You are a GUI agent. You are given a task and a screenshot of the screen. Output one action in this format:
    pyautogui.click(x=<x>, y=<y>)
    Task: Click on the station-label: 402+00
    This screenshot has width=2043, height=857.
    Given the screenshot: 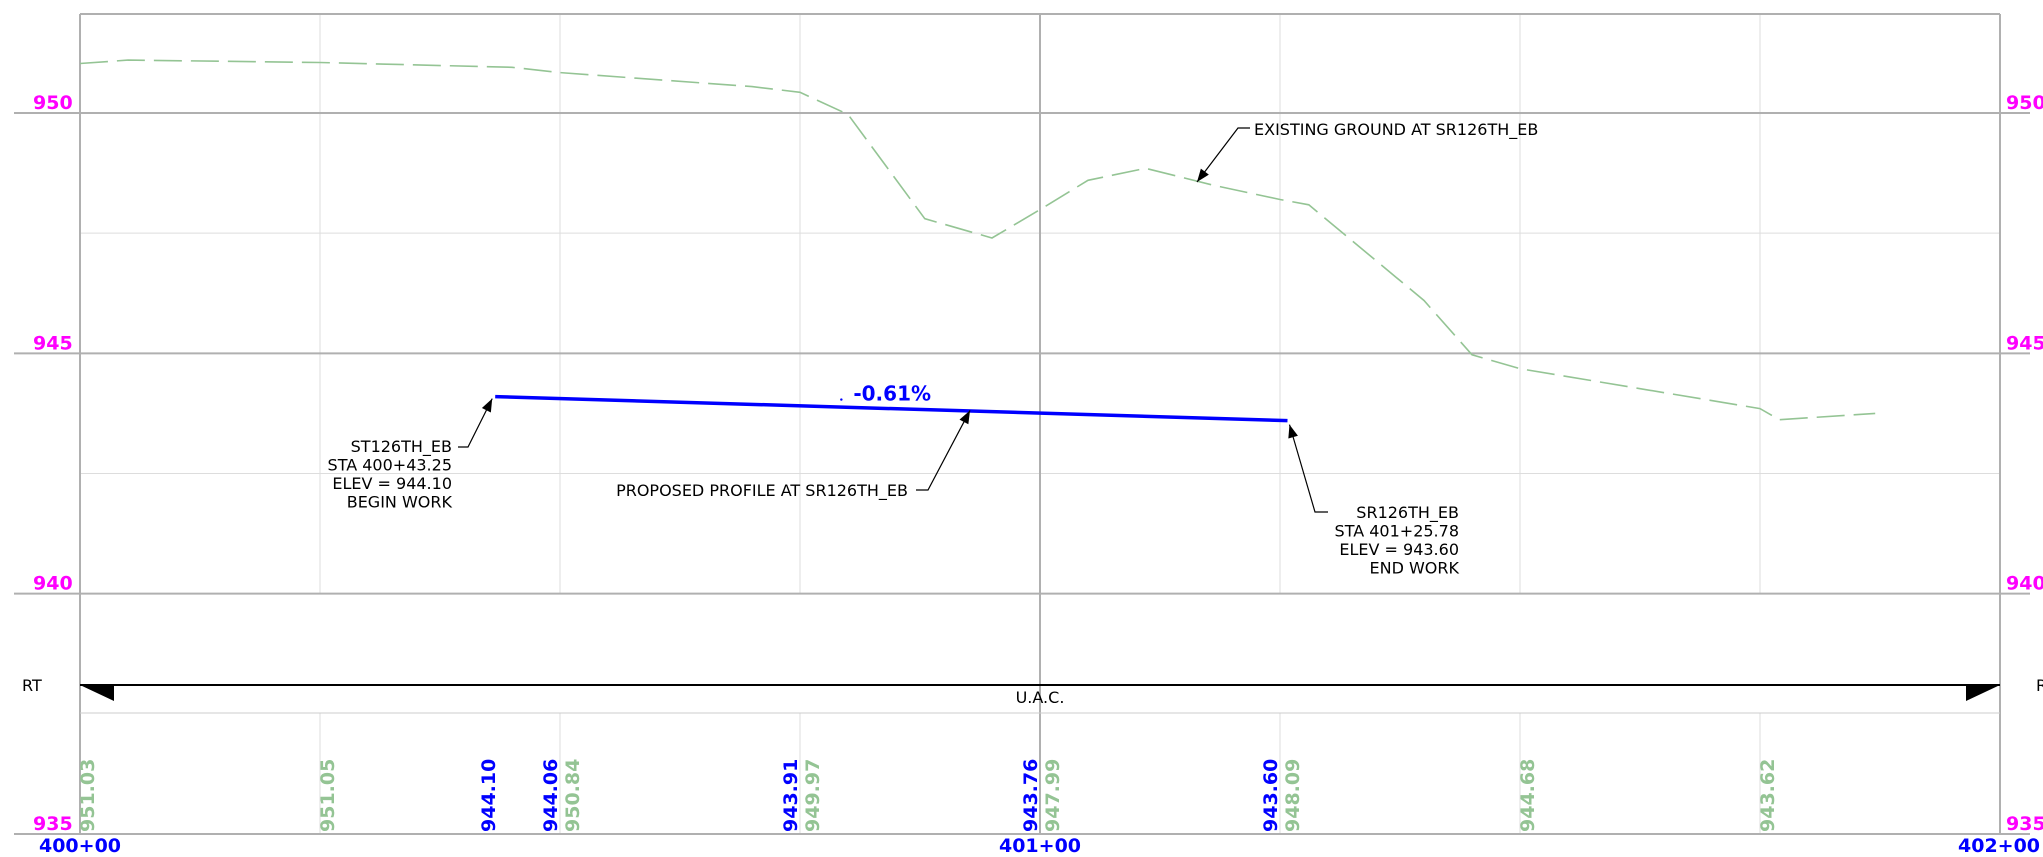 What is the action you would take?
    pyautogui.click(x=1999, y=846)
    